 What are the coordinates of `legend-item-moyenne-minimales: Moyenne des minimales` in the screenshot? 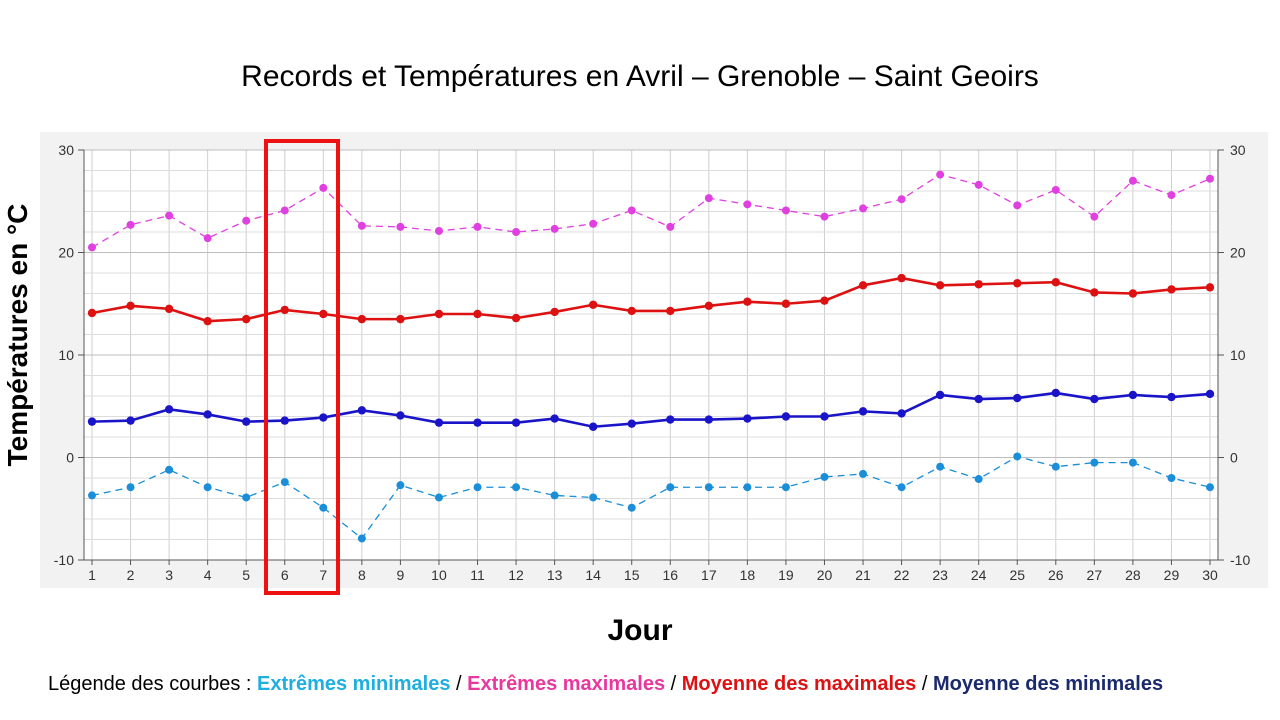 It's located at (1048, 684).